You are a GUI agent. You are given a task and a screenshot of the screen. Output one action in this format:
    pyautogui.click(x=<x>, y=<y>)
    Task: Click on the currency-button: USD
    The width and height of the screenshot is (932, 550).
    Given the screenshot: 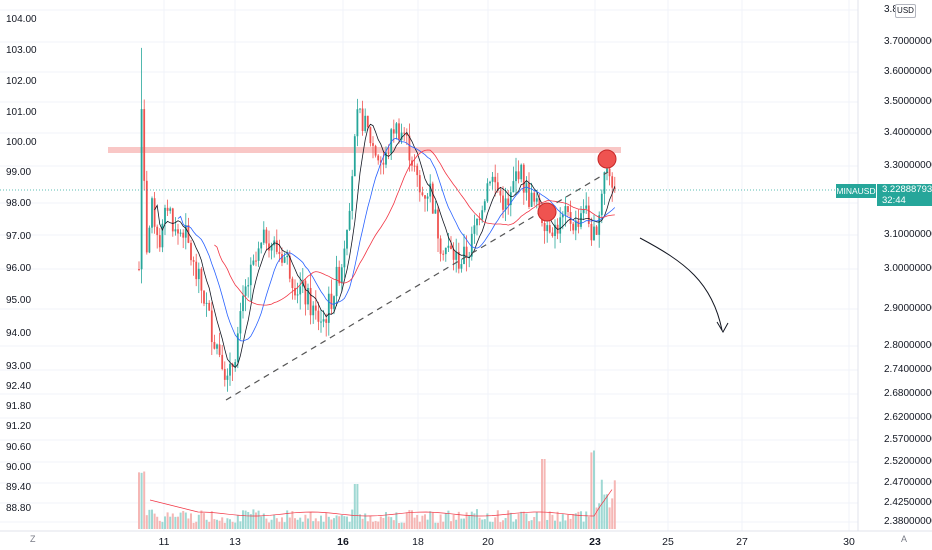 What is the action you would take?
    pyautogui.click(x=905, y=11)
    